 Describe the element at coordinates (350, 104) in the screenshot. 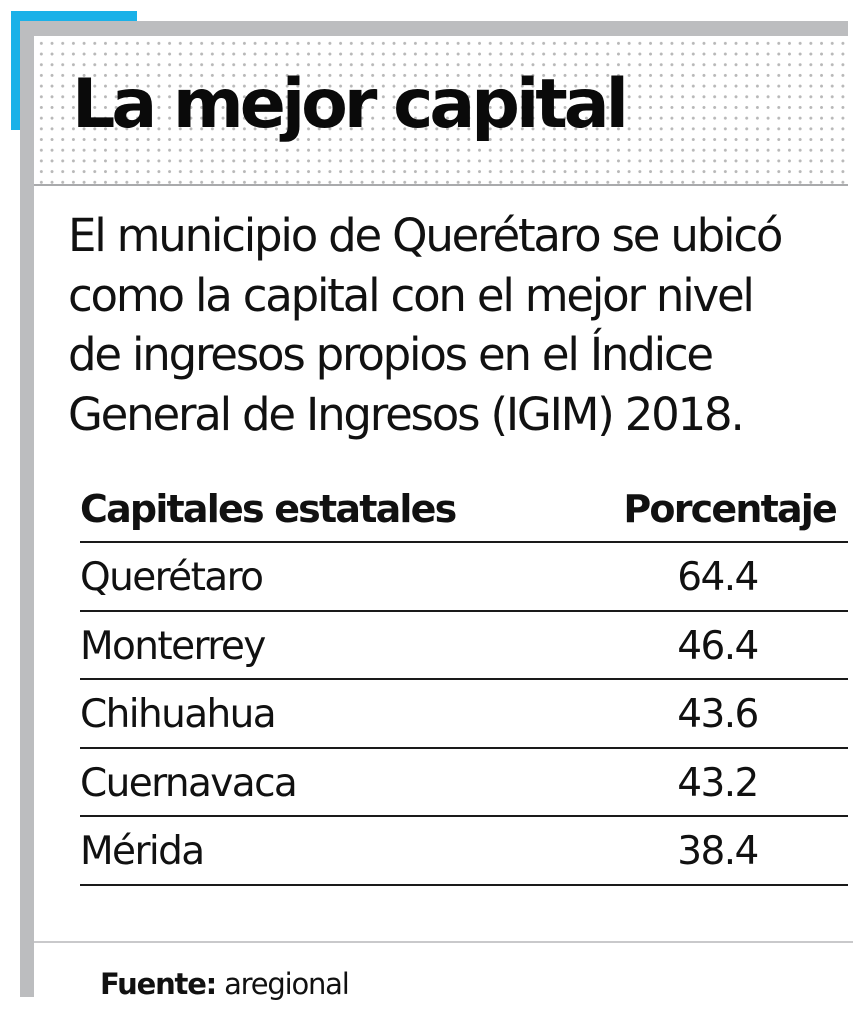

I see `page-title: La mejor capital` at that location.